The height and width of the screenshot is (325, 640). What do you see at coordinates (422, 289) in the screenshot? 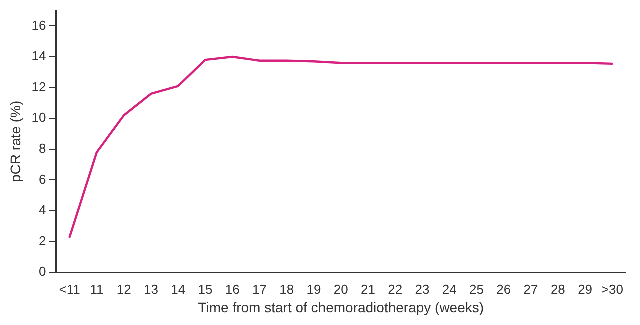
I see `x-tick-label: 23` at bounding box center [422, 289].